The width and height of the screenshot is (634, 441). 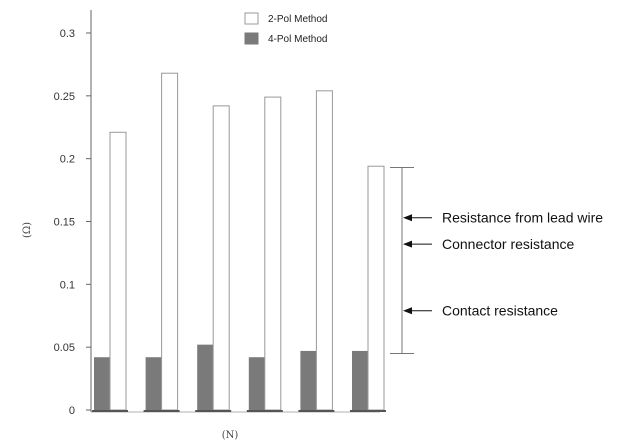 I want to click on y-tick-label: 0.25, so click(x=64, y=97).